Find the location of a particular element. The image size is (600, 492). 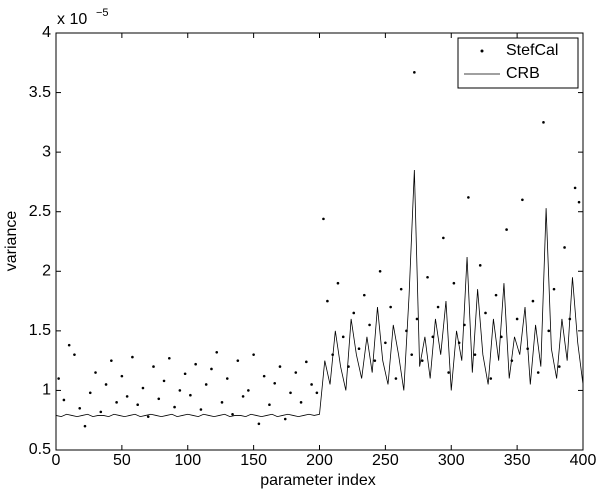

legend-label: CRB is located at coordinates (523, 73).